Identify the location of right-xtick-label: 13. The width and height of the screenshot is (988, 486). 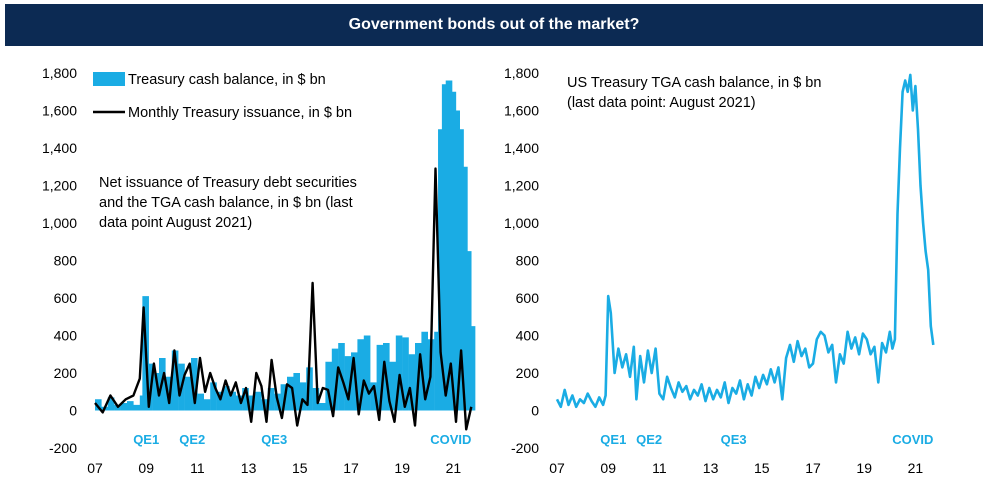
(711, 468).